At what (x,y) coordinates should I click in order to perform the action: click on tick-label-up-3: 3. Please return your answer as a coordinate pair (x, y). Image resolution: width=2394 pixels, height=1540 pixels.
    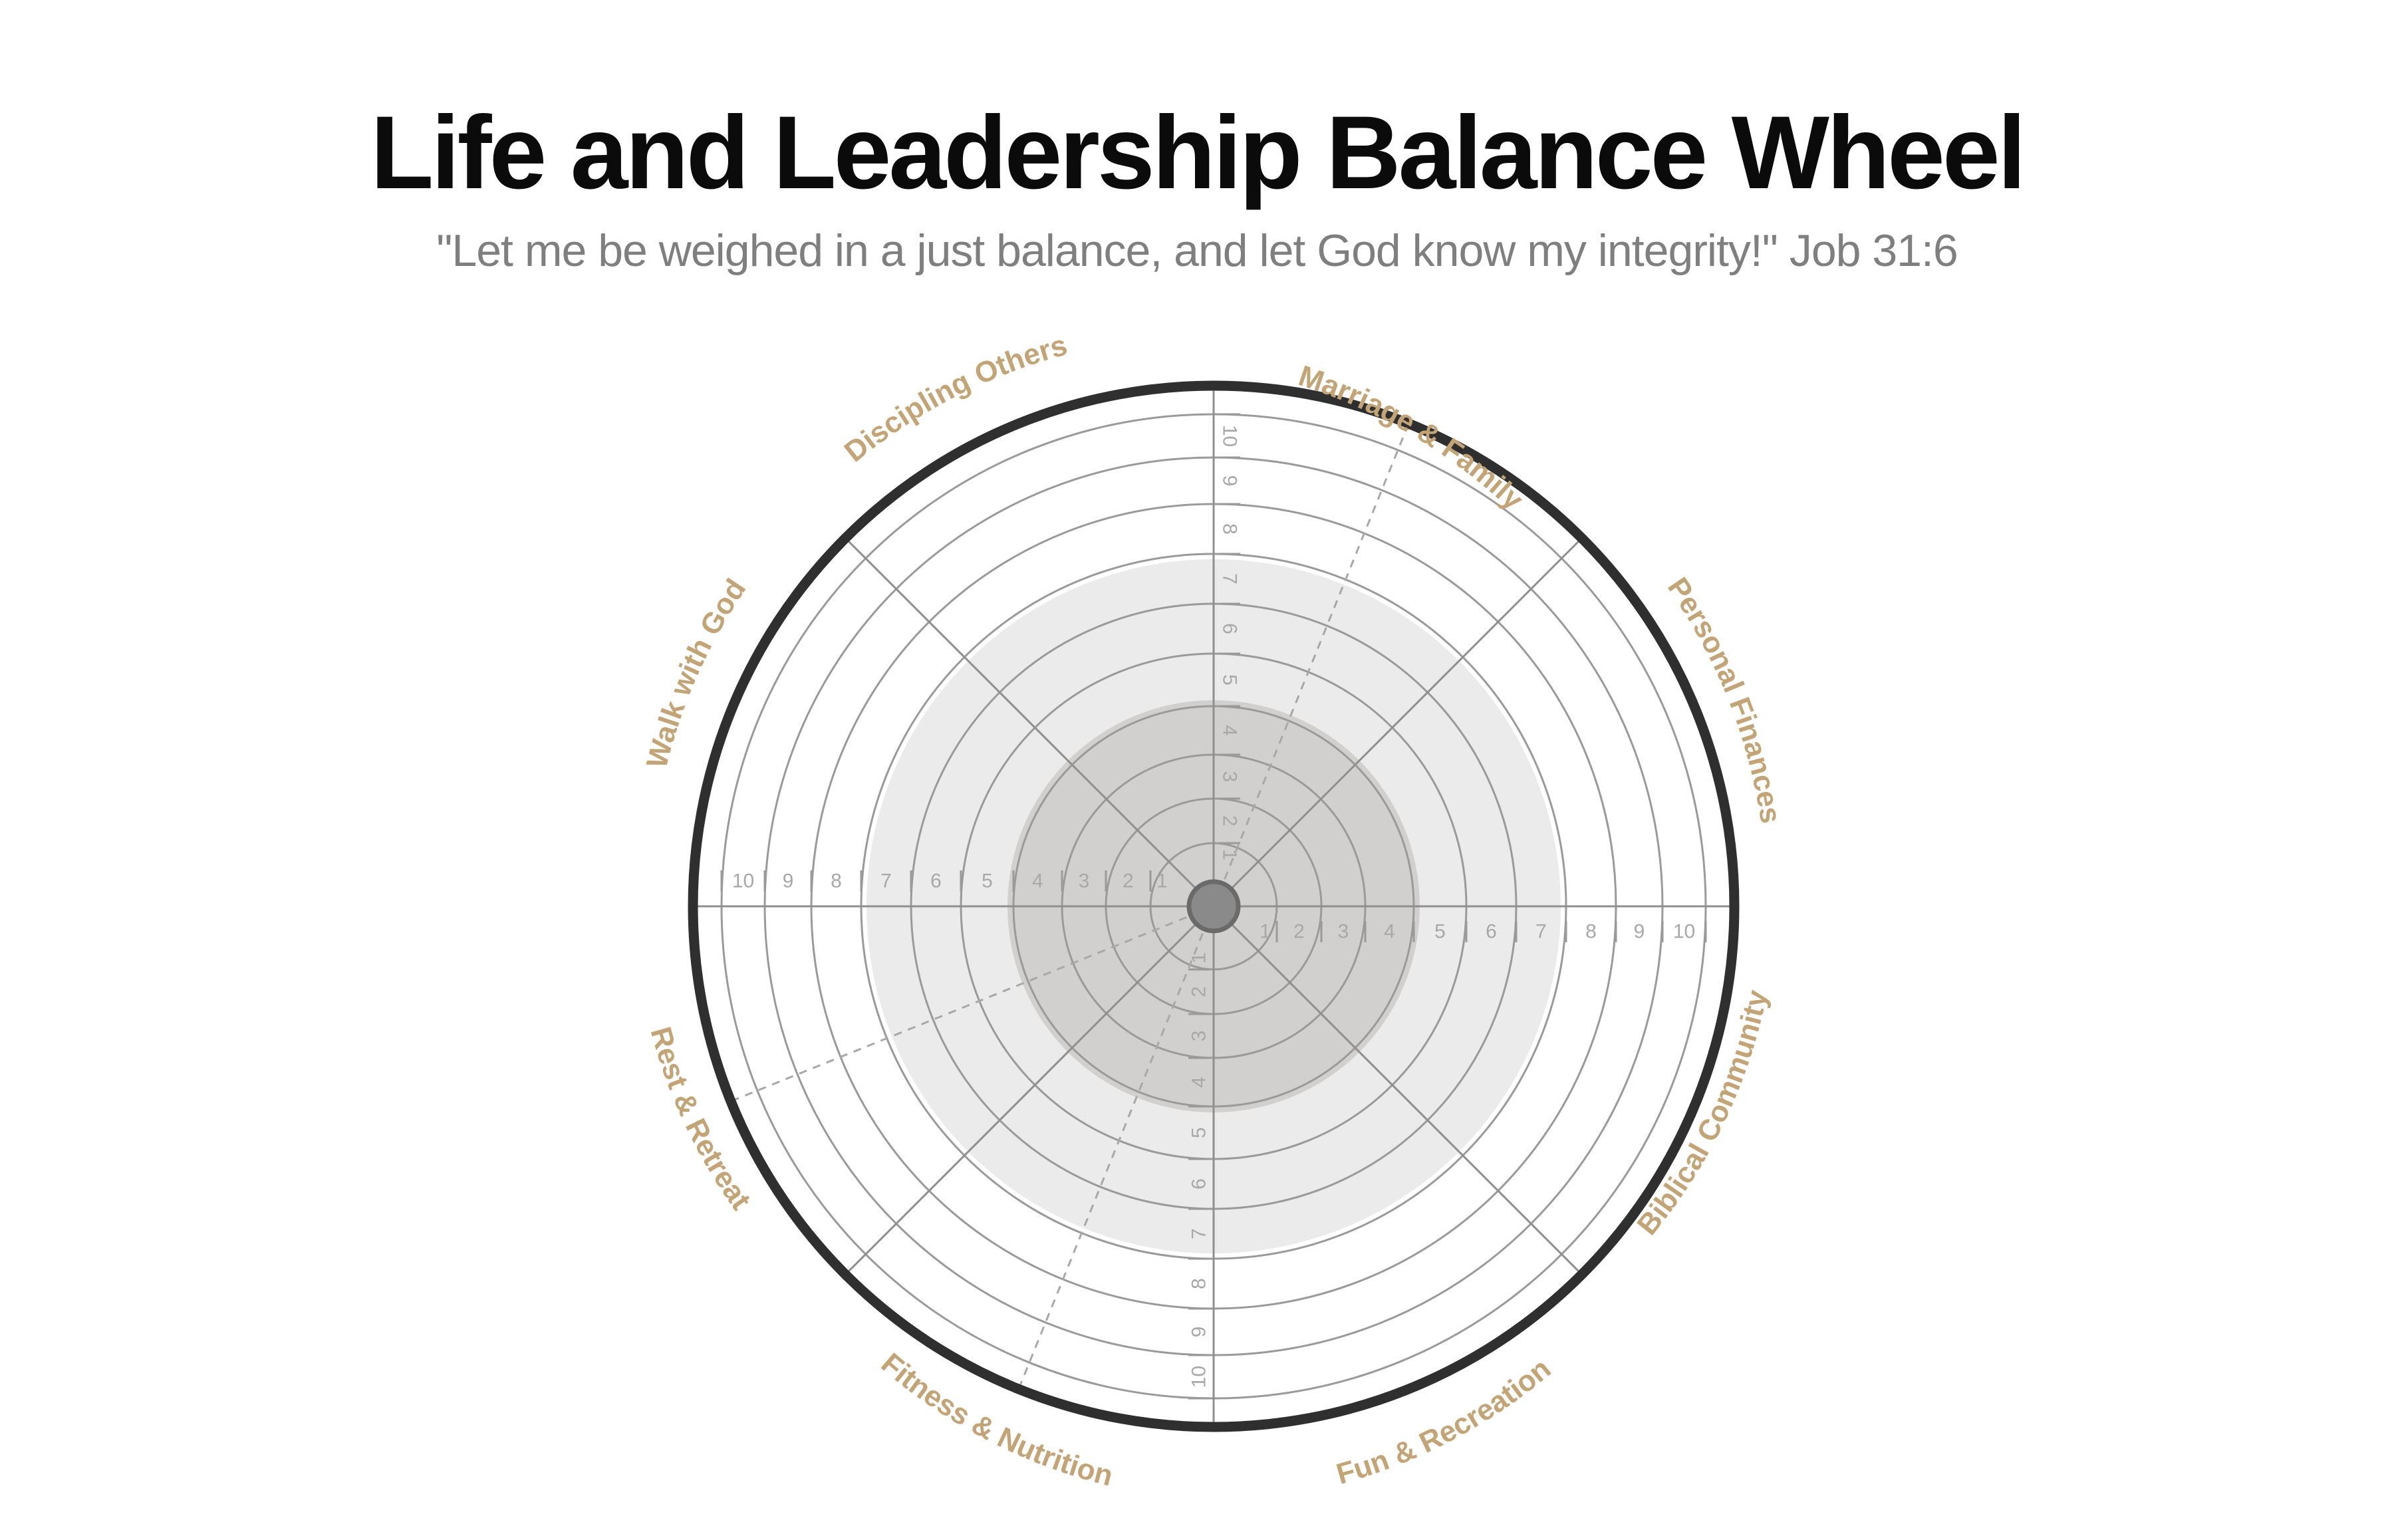
    Looking at the image, I should click on (1230, 777).